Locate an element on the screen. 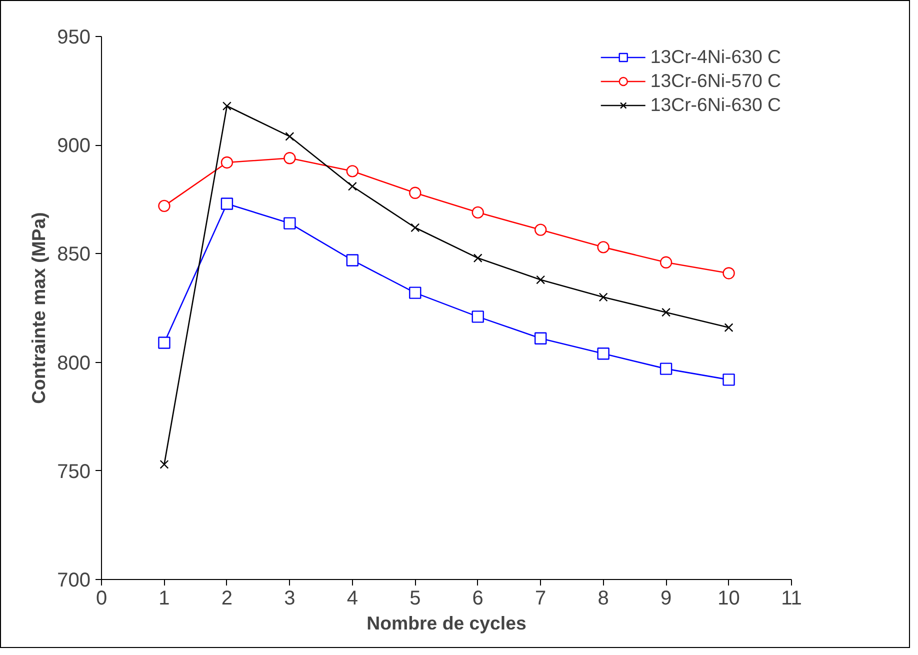 The width and height of the screenshot is (918, 655). x-axis-title: Nombre de cycles is located at coordinates (446, 623).